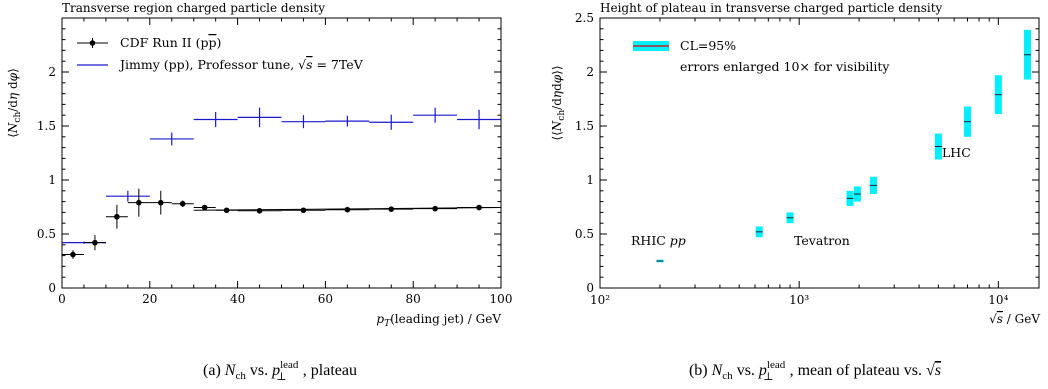  I want to click on left-legend-item-jimmy: Jimmy (pp), Professor tune, √s = 7TeV, so click(241, 64).